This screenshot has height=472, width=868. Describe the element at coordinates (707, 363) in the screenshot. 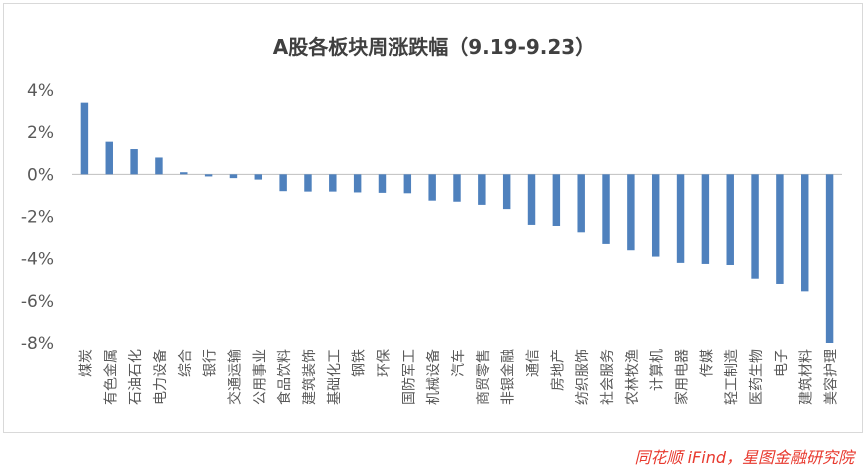

I see `x-tick-label: 传媒` at that location.